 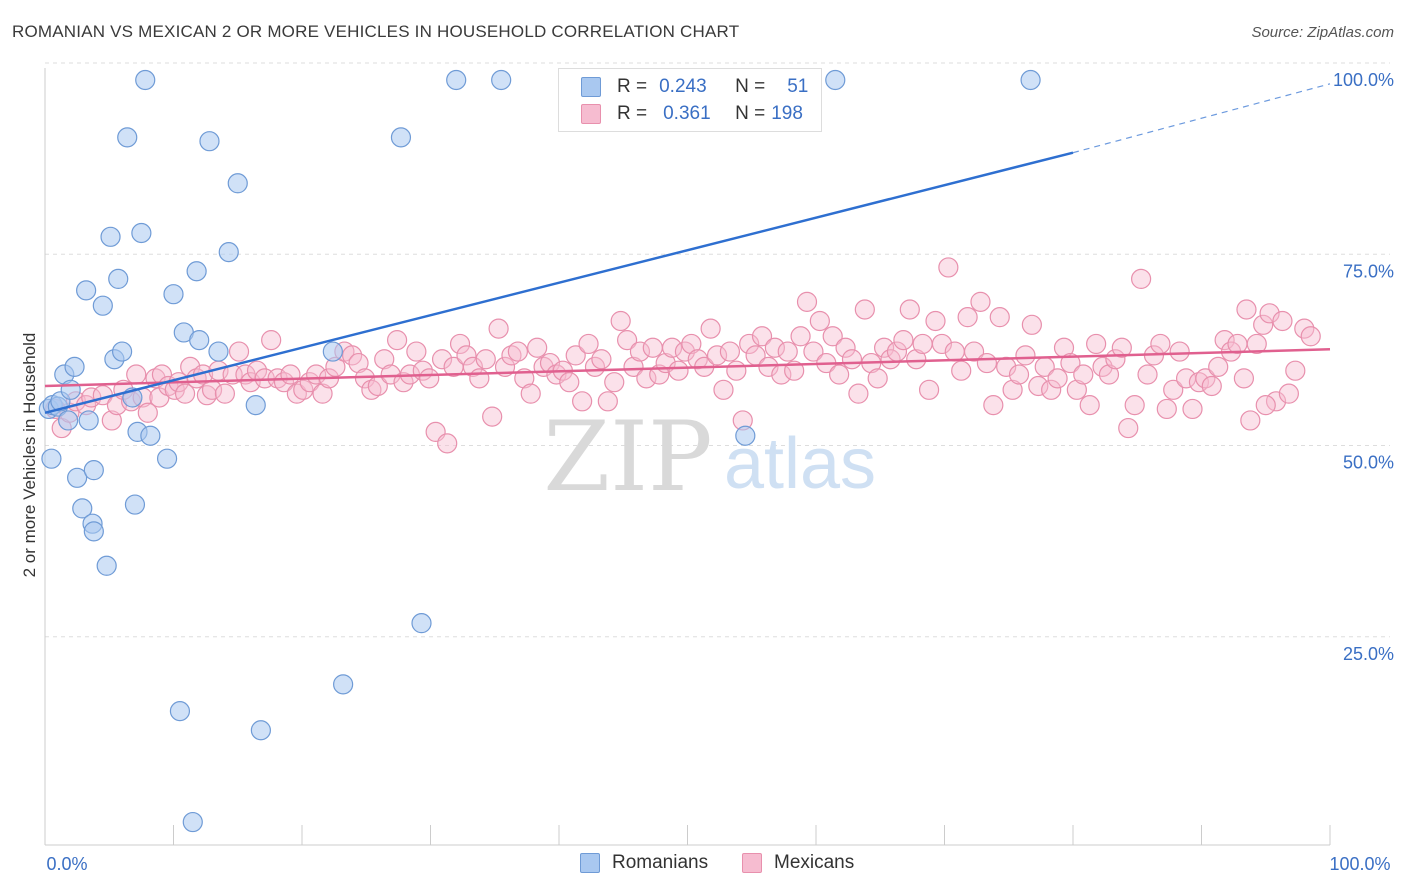 What do you see at coordinates (814, 862) in the screenshot?
I see `legend-label-mexicans: Mexicans` at bounding box center [814, 862].